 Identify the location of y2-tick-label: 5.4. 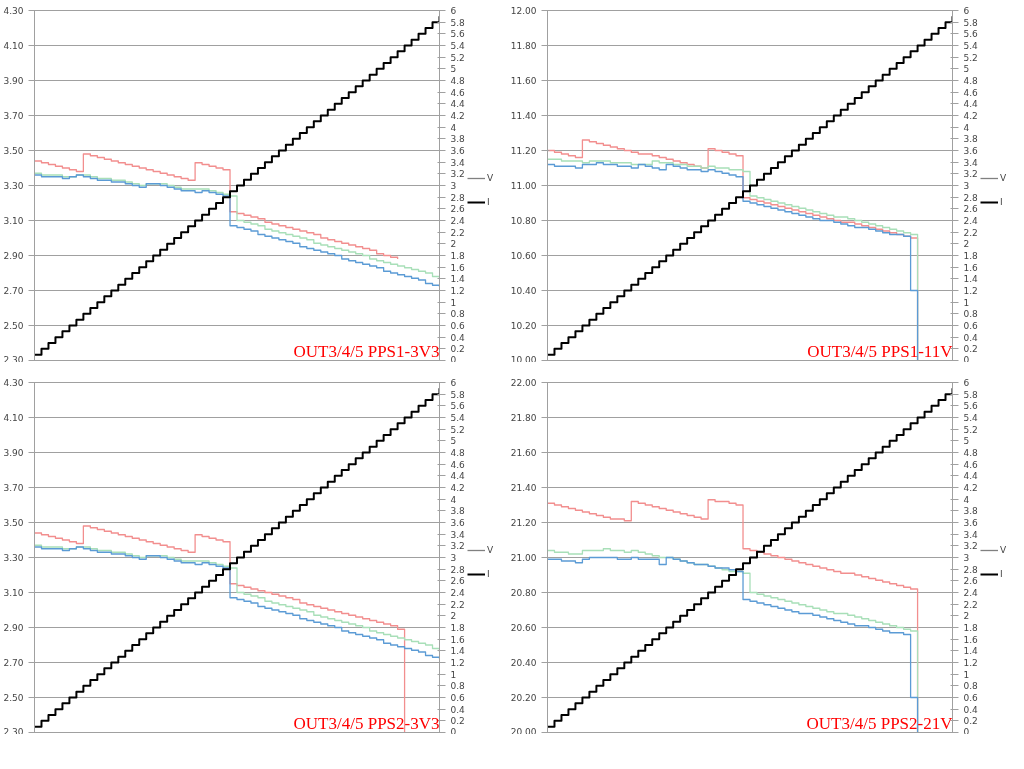
(458, 418).